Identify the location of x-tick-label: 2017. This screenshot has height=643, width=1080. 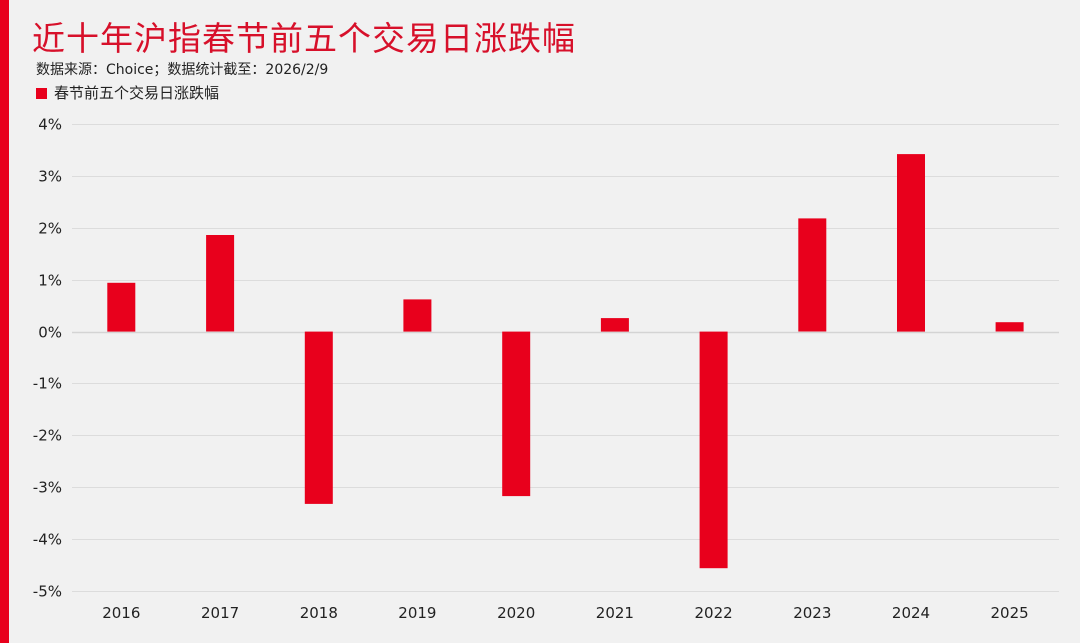
(220, 613).